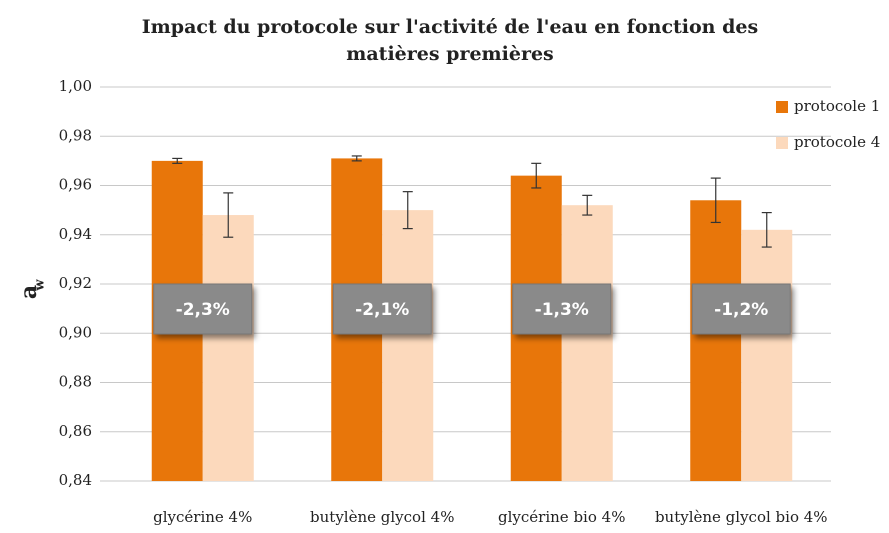  What do you see at coordinates (29, 292) in the screenshot?
I see `y-axis-label: a` at bounding box center [29, 292].